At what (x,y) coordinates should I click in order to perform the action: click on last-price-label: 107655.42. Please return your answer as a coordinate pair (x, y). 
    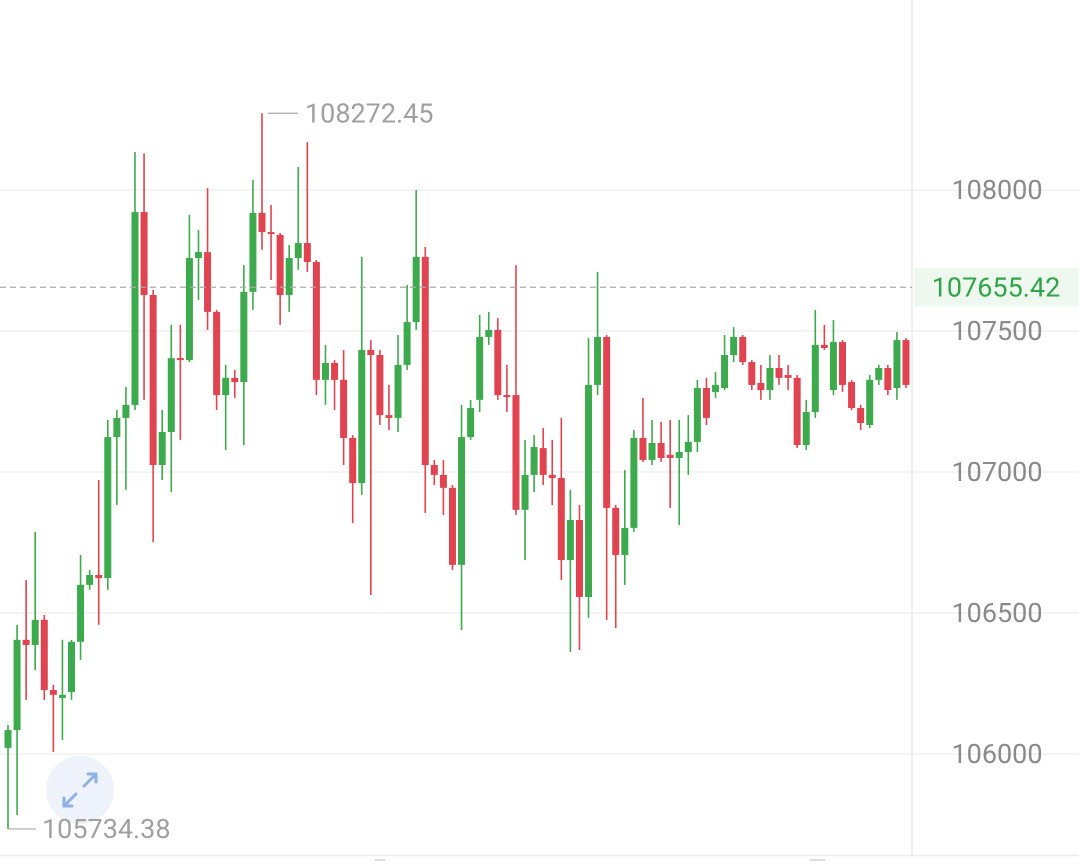
    Looking at the image, I should click on (996, 287).